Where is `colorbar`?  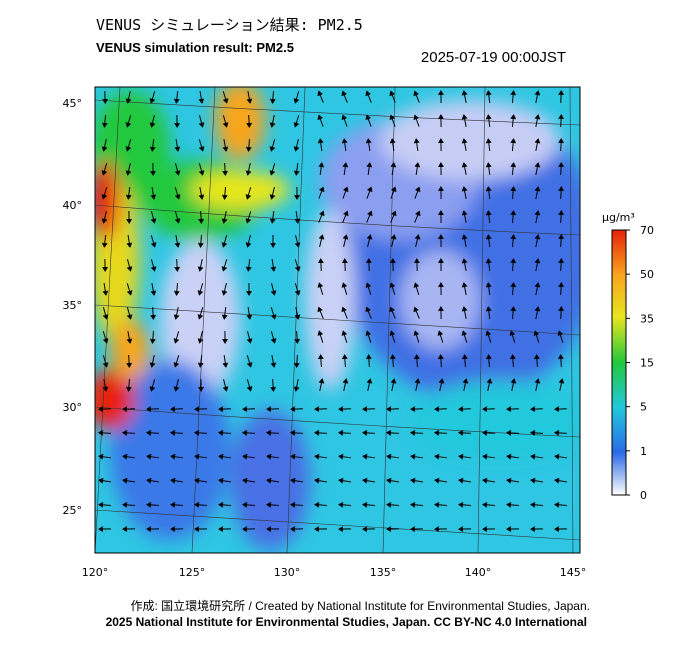
colorbar is located at coordinates (619, 362).